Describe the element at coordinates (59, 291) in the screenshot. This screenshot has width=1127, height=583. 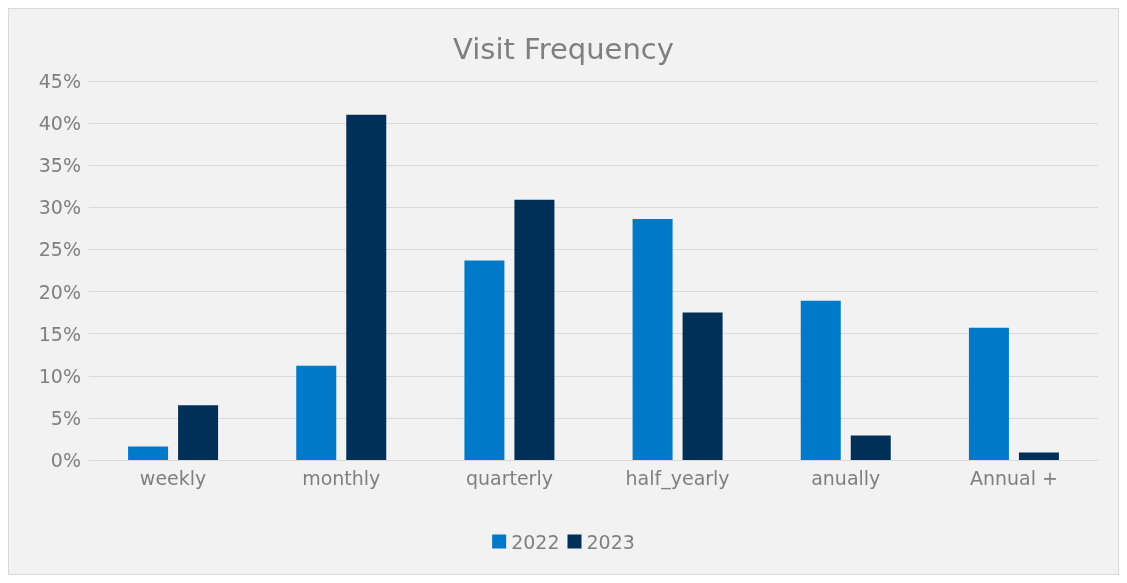
I see `y-tick-label: 20%` at that location.